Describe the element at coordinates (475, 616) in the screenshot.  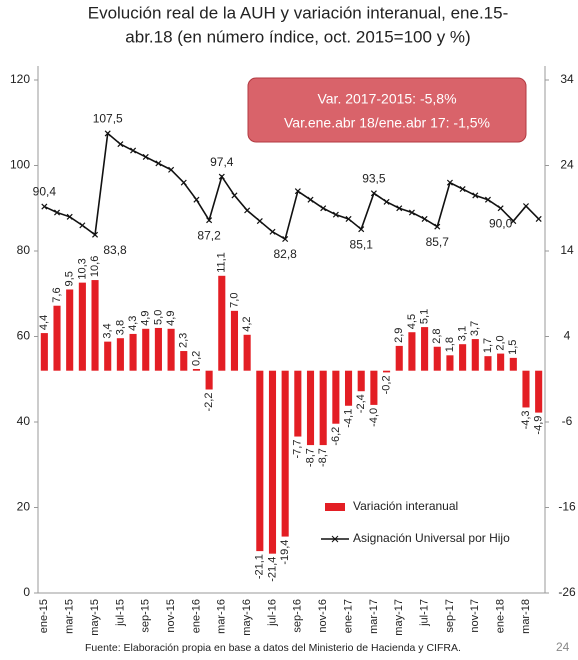
I see `x-tick-label: nov-17` at that location.